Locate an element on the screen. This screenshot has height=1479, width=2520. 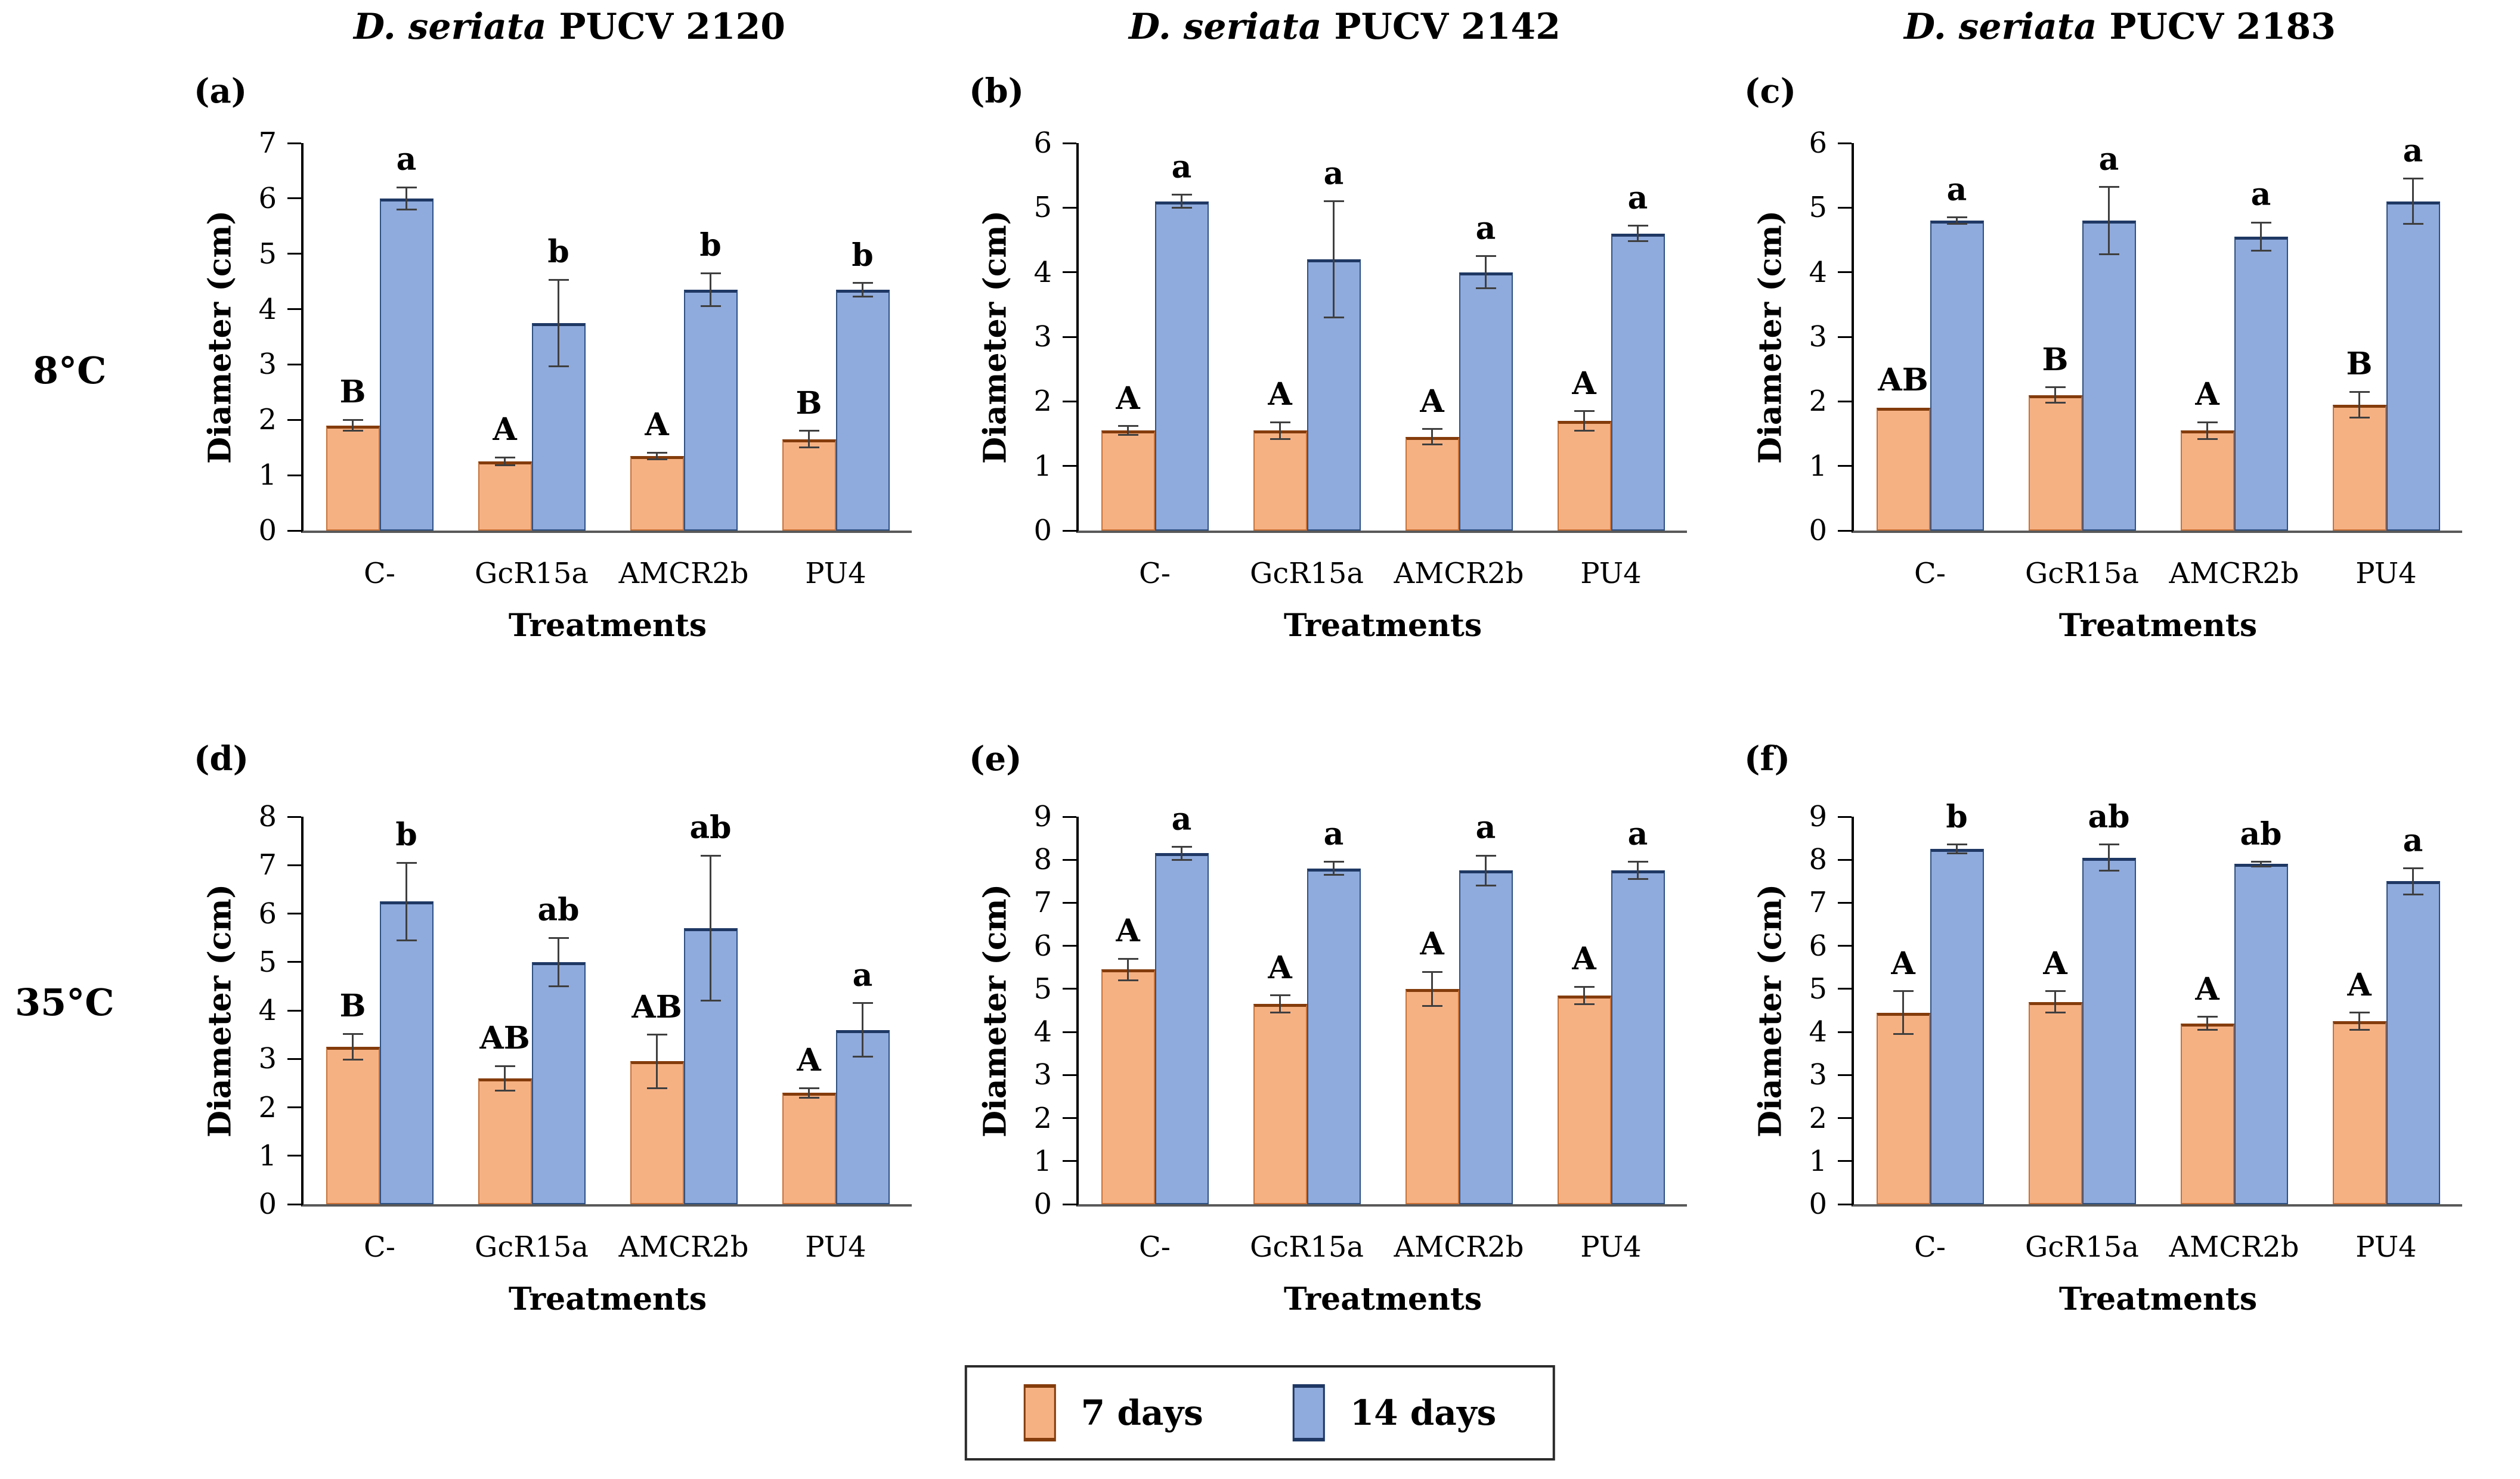
bar-14days-GcR15a is located at coordinates (2109, 1031).